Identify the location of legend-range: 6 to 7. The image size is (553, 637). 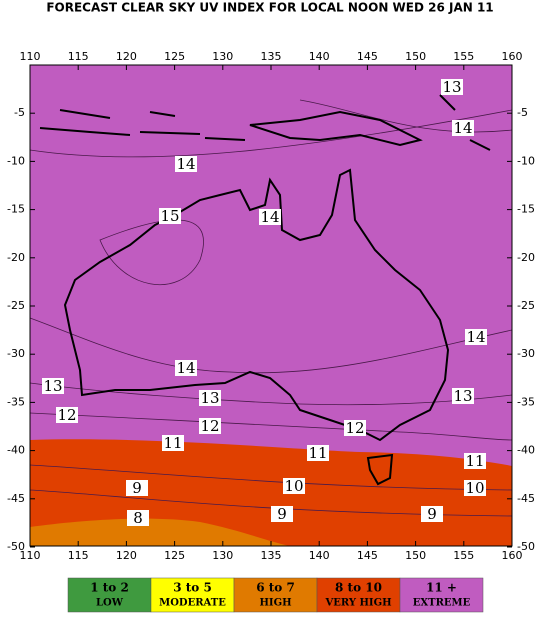
(275, 588).